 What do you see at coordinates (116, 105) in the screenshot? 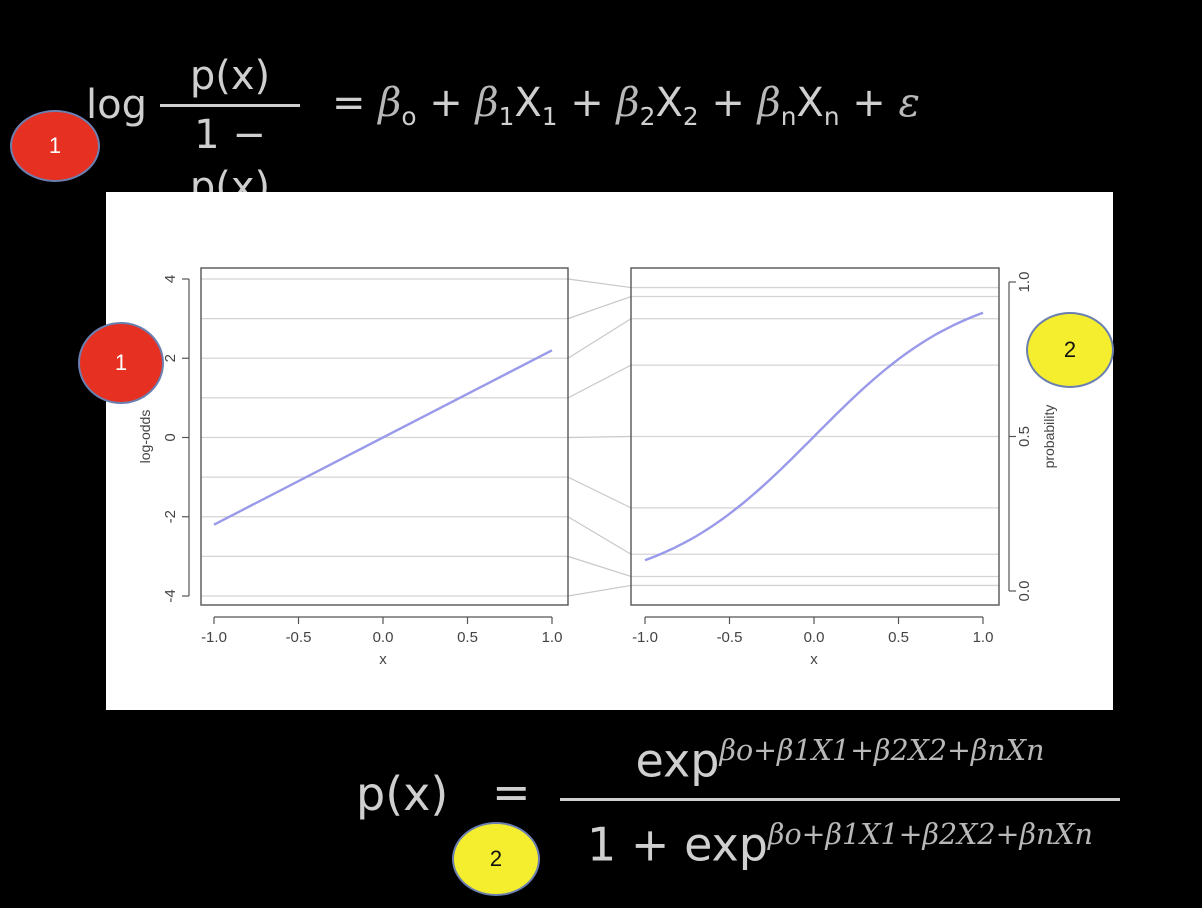
I see `log-label: log` at bounding box center [116, 105].